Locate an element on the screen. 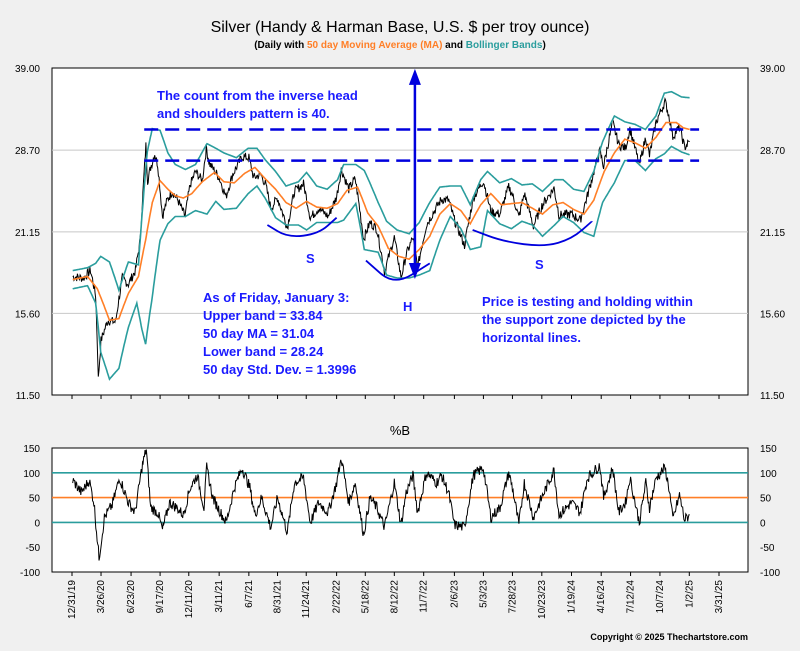  x-tick-label: 10/23/23 is located at coordinates (542, 599).